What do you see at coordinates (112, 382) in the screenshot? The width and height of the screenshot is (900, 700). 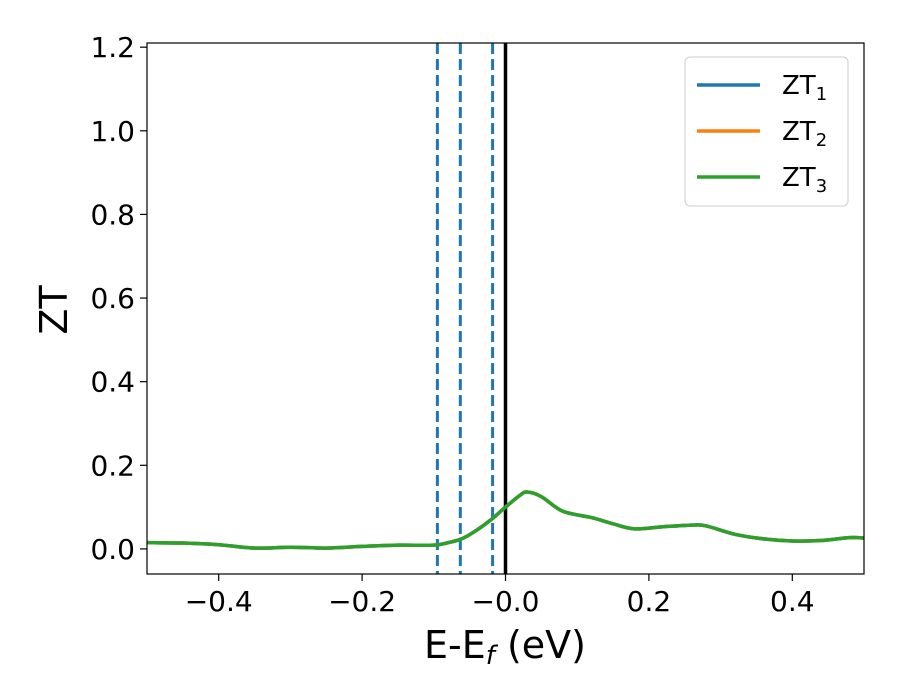 I see `y-tick-label: 0.4` at bounding box center [112, 382].